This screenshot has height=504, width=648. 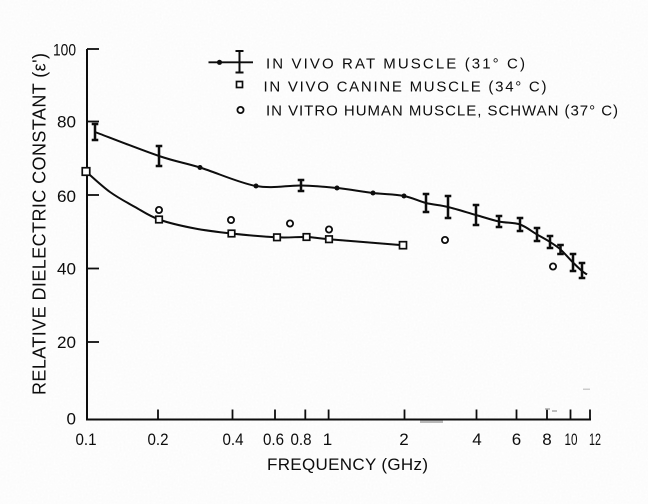 I want to click on svg-text:IN VITRO HUMAN MUSCLE, SCHWA: IN VITRO HUMAN MUSCLE, SCHWAN (37° C), so click(x=442, y=111).